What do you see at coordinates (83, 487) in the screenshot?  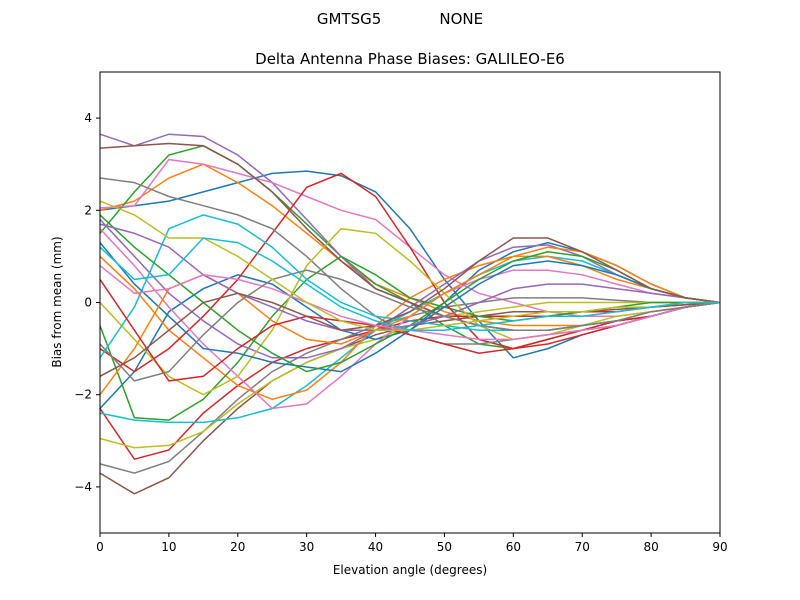 I see `y-tick-label: −4` at bounding box center [83, 487].